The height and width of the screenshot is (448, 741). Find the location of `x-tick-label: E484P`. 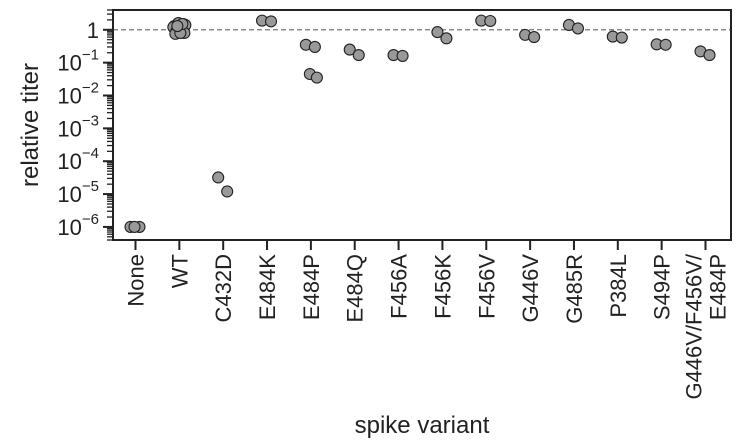

x-tick-label: E484P is located at coordinates (311, 287).